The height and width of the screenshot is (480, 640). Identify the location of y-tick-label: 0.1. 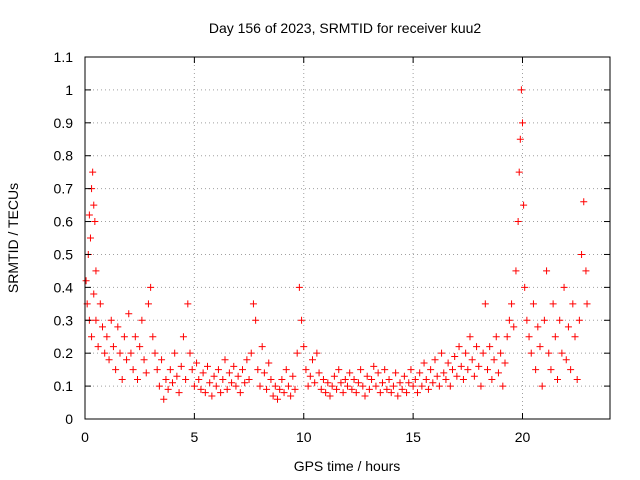
(64, 386).